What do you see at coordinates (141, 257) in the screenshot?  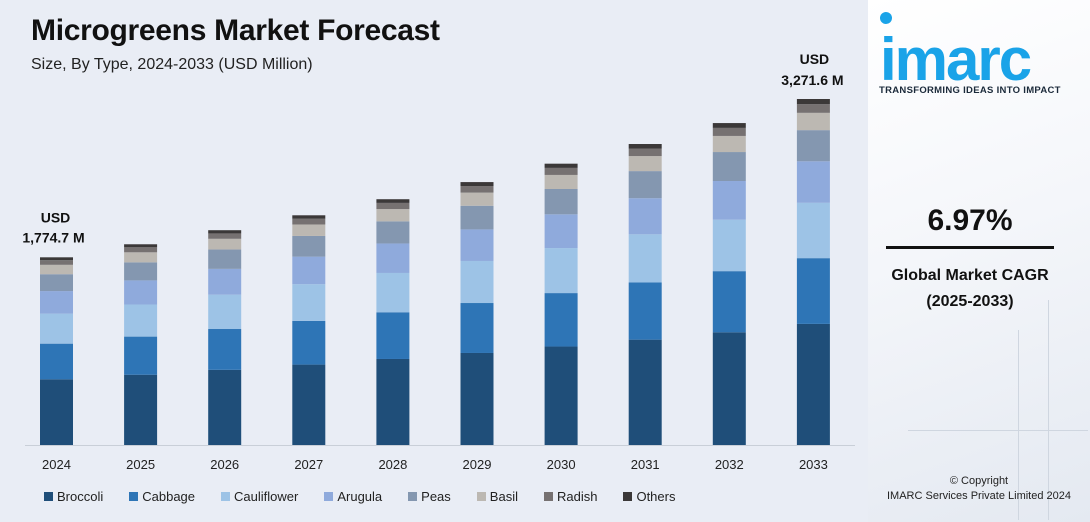 I see `bar-segment-basil-2025` at bounding box center [141, 257].